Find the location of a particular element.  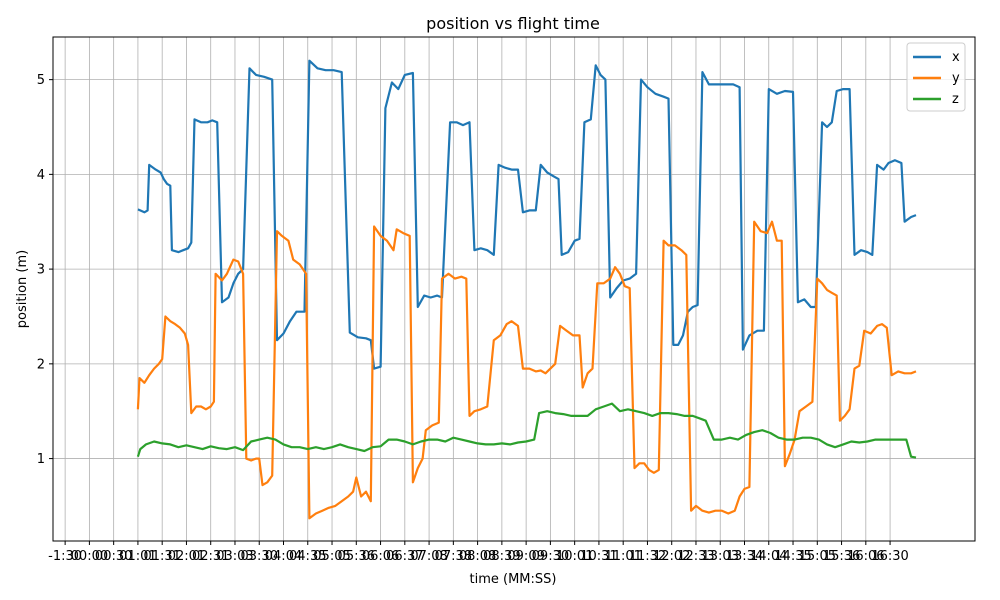

x-tick-label: 10:31 is located at coordinates (598, 556).